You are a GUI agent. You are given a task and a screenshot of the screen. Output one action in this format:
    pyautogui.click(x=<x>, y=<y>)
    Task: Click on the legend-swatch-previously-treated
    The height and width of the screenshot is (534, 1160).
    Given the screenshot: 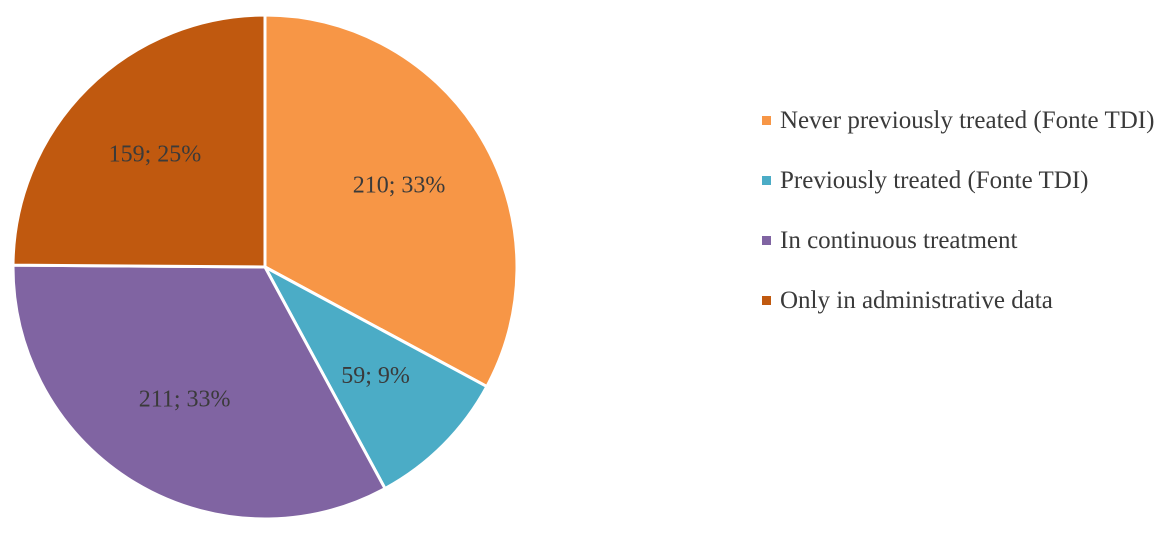 What is the action you would take?
    pyautogui.click(x=766, y=180)
    